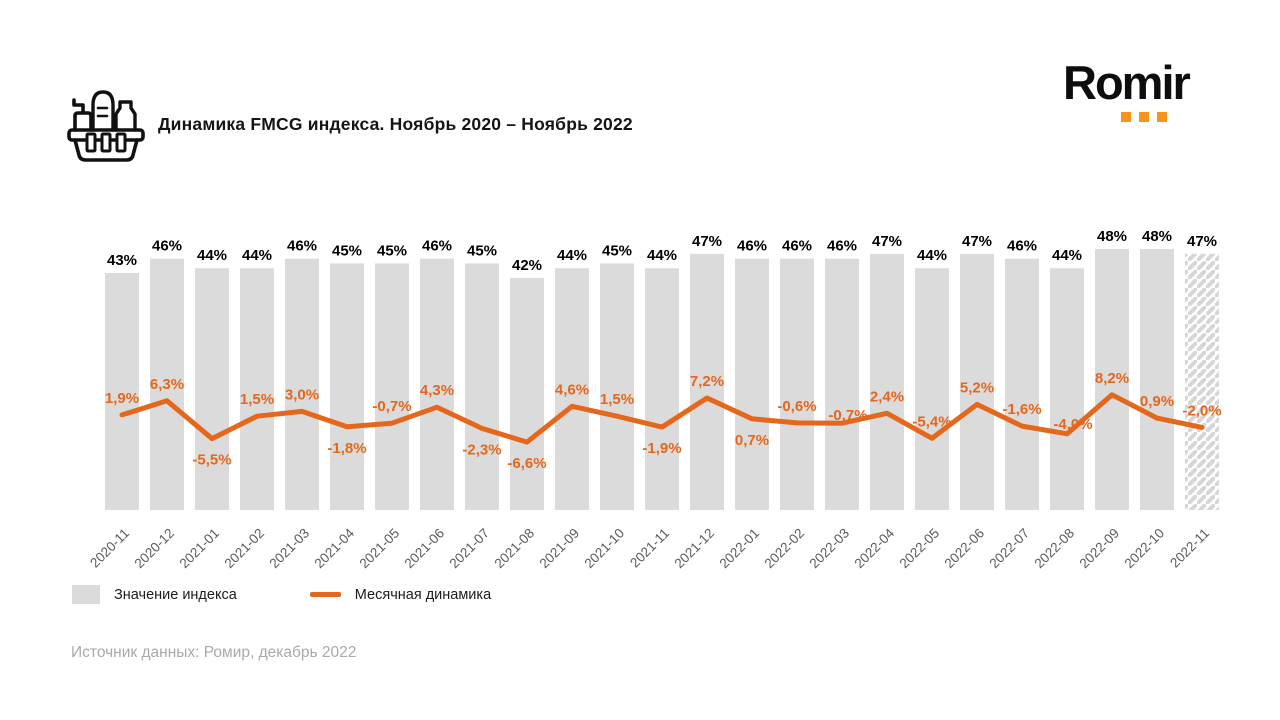  I want to click on line-value-label: 0,7%, so click(752, 440).